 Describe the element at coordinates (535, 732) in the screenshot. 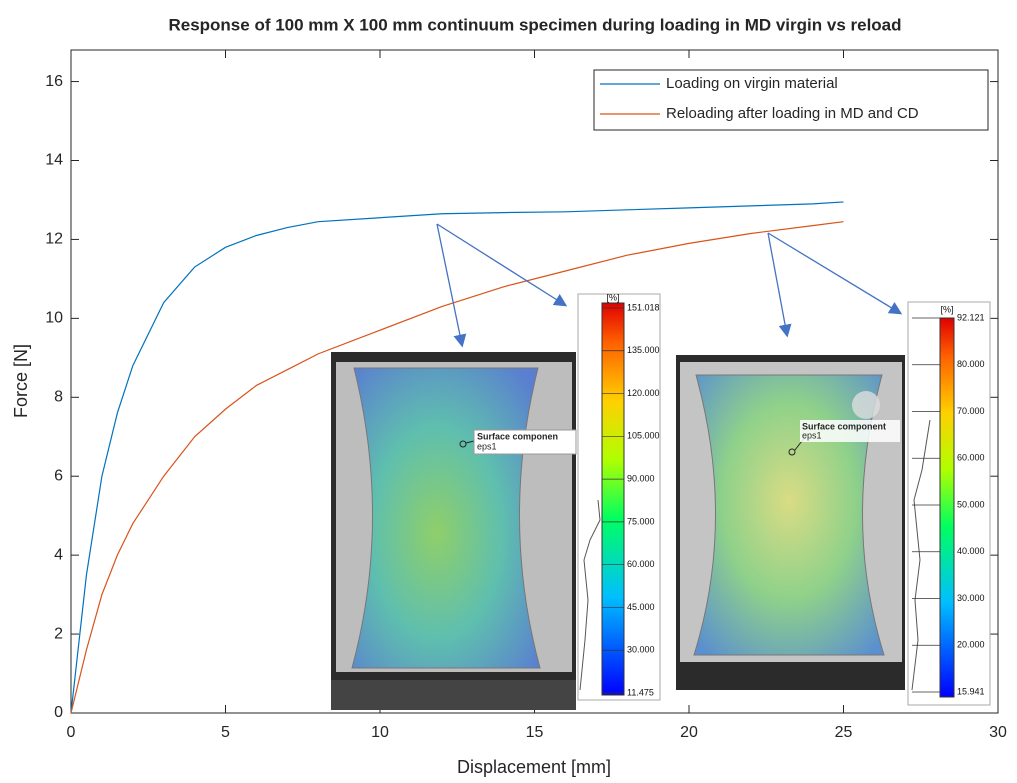

I see `x-tick-label: 15` at that location.